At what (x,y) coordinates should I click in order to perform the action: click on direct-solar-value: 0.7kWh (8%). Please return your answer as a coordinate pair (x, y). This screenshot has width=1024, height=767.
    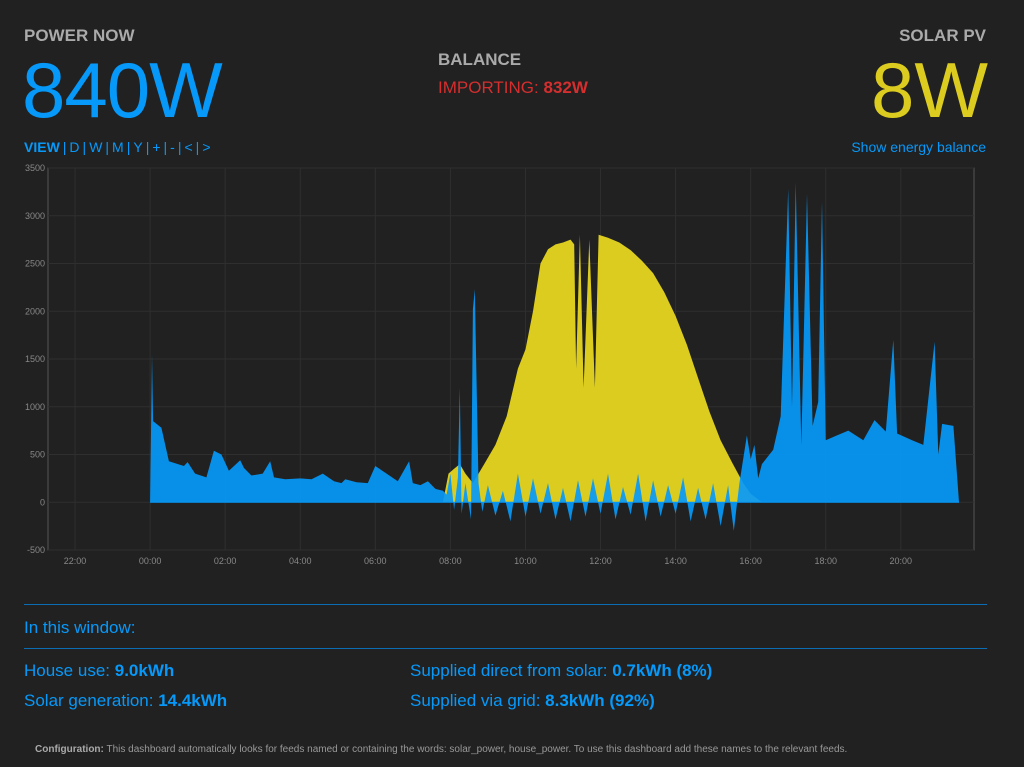
    Looking at the image, I should click on (662, 670).